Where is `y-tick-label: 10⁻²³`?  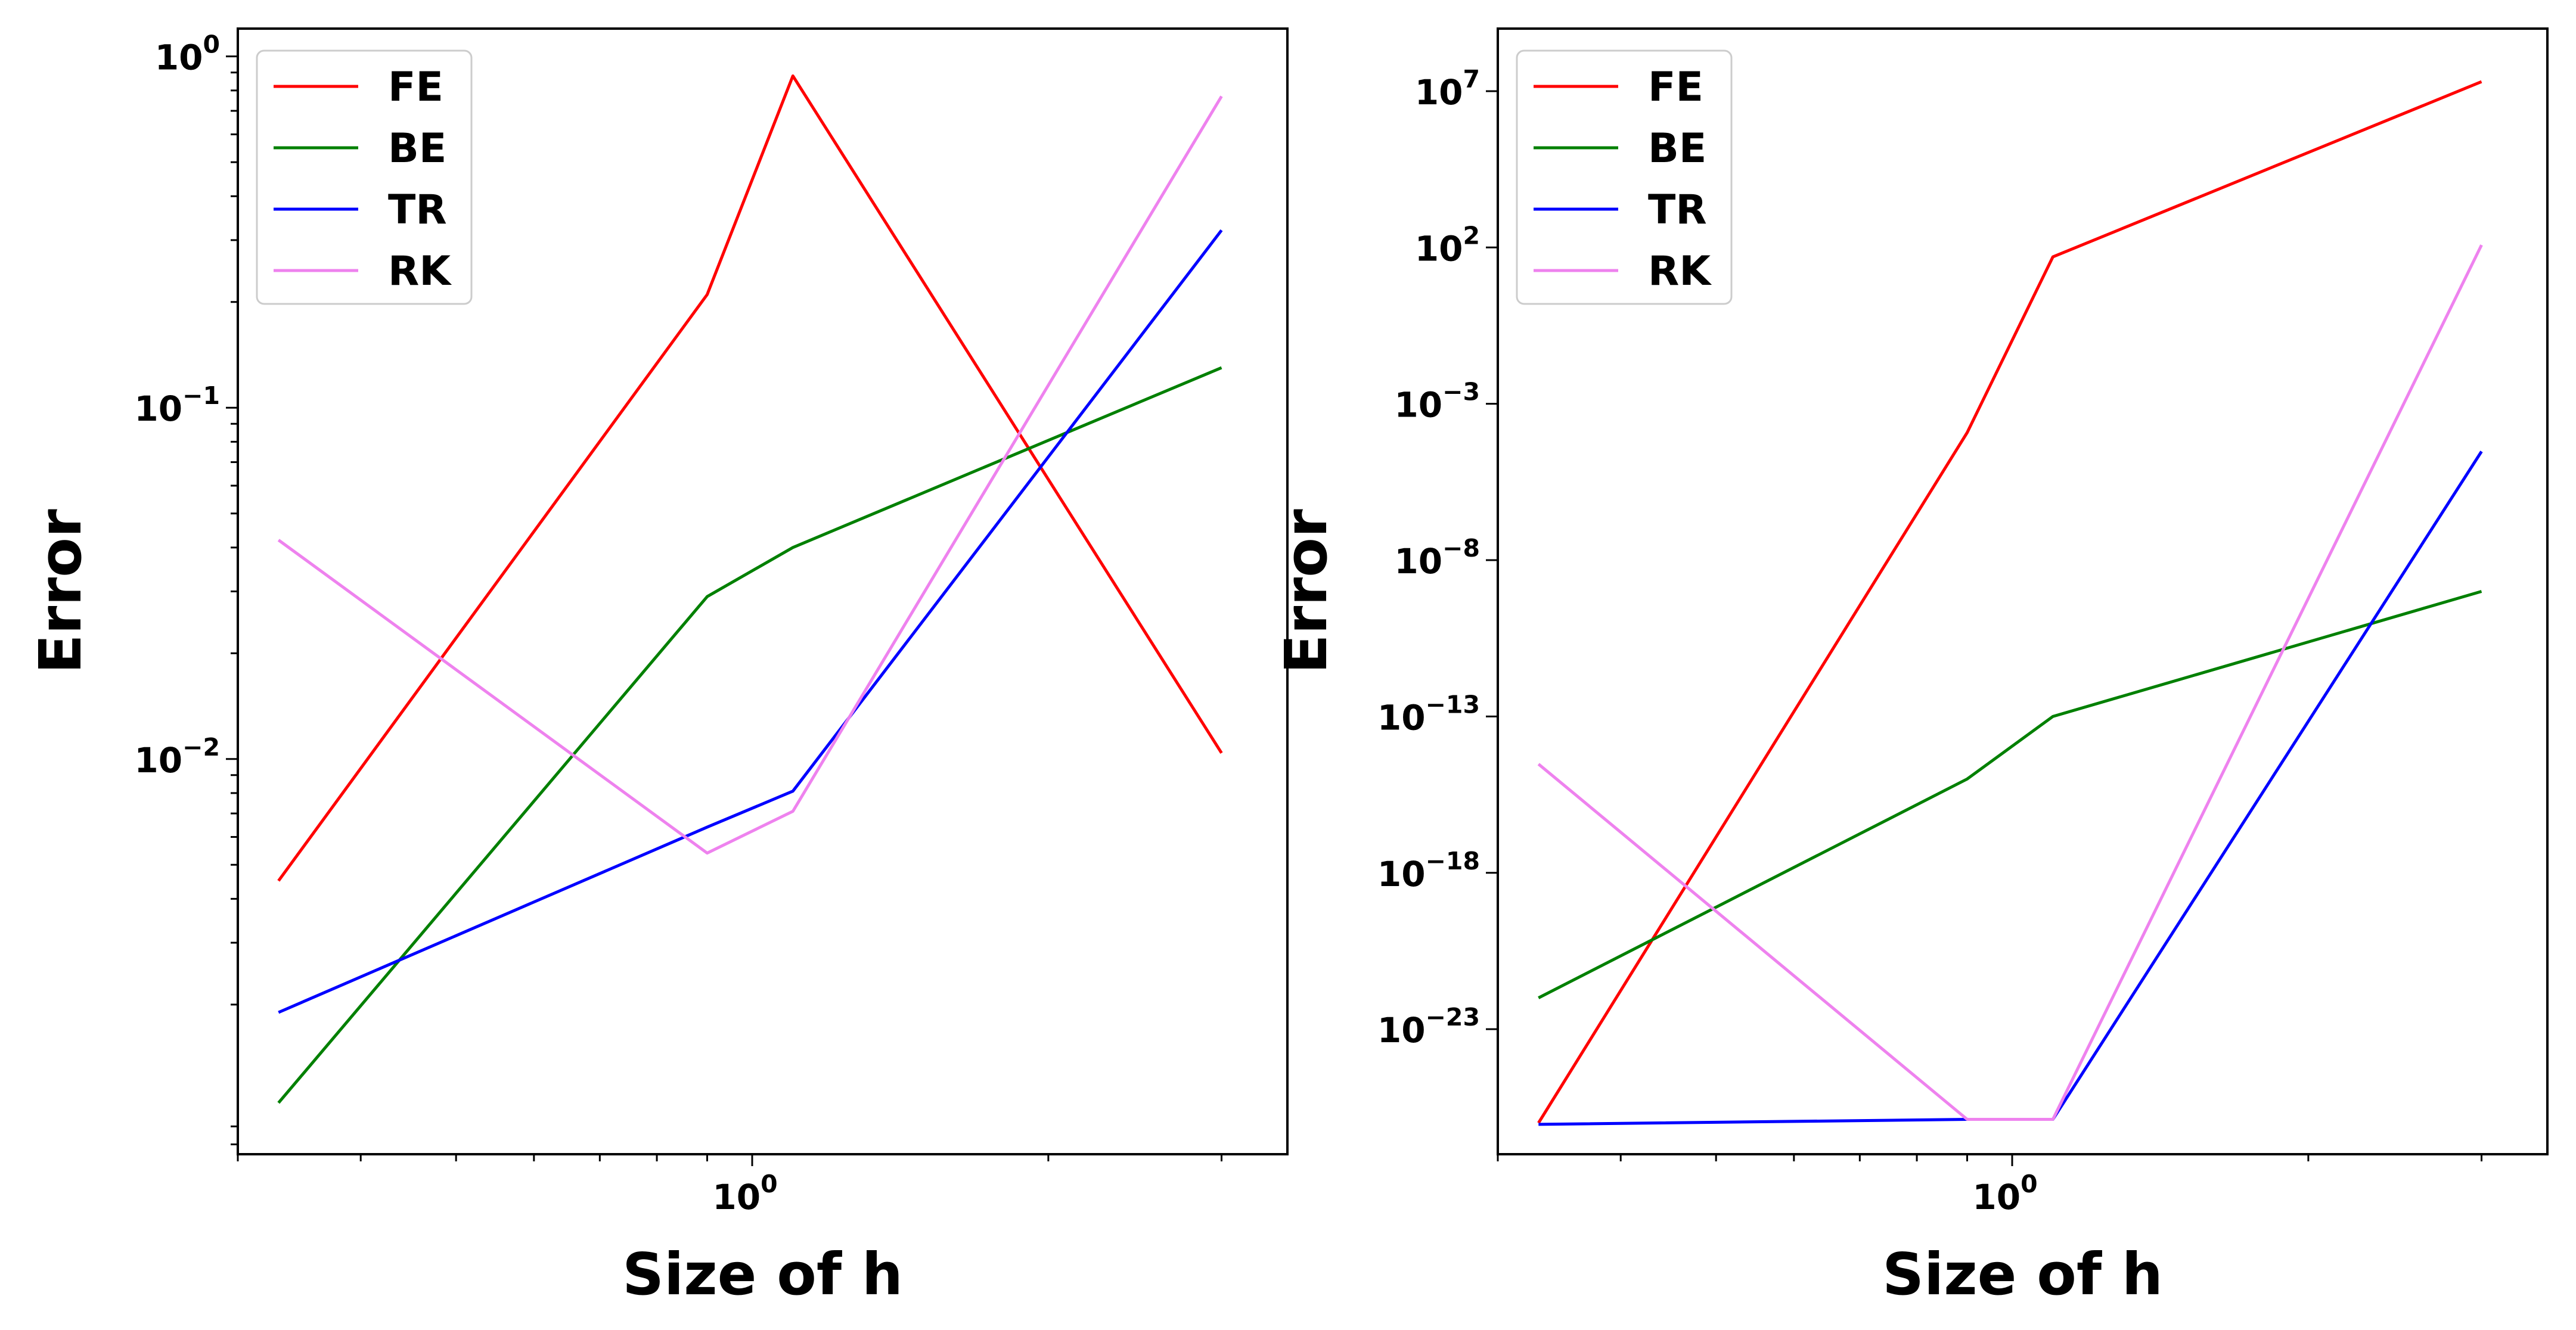 y-tick-label: 10⁻²³ is located at coordinates (1429, 1027).